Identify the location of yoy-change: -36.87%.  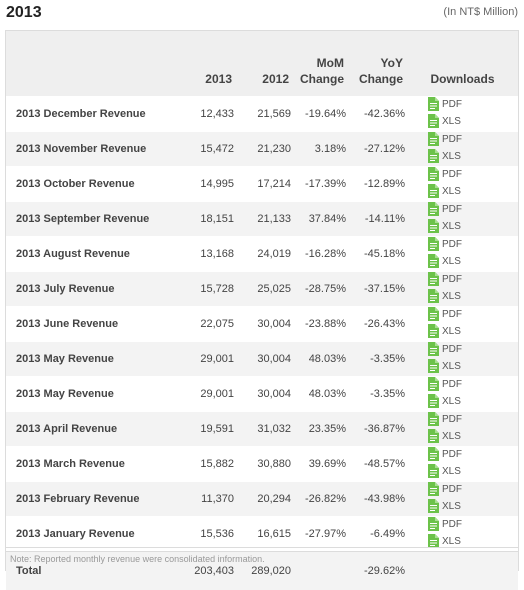
(377, 429).